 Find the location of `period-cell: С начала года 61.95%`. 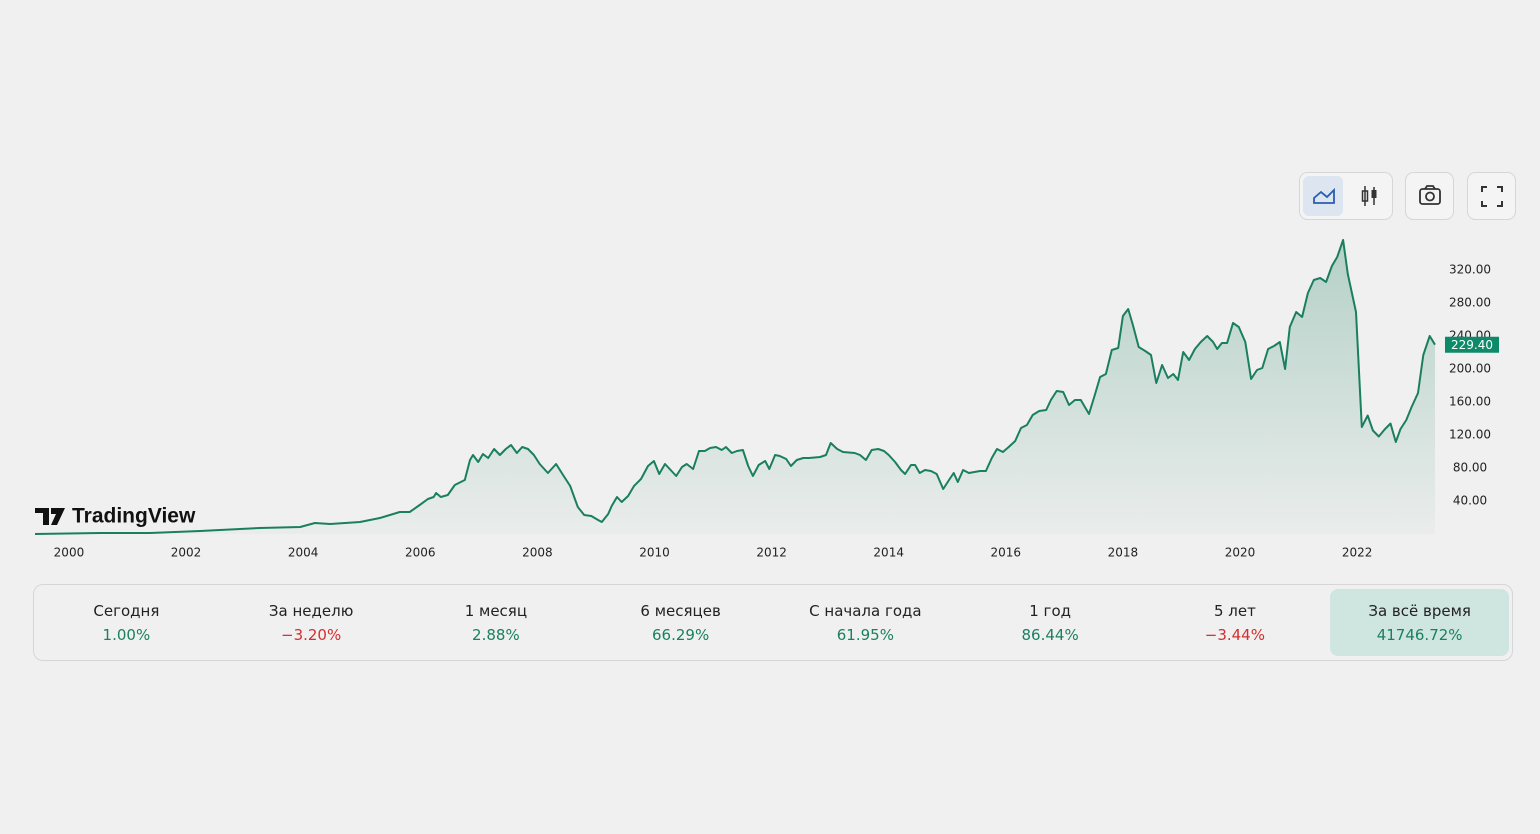

period-cell: С начала года 61.95% is located at coordinates (865, 622).